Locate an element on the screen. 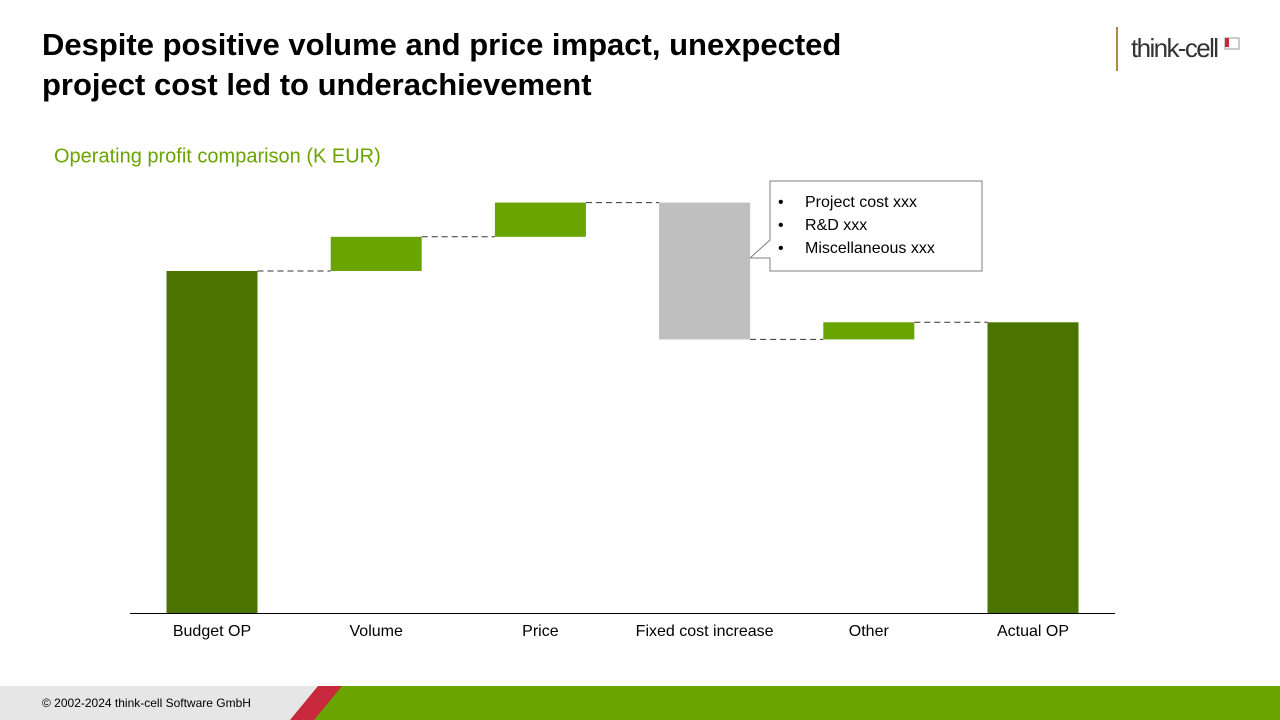 This screenshot has width=1280, height=720. x-tick-label: Actual OP is located at coordinates (1033, 631).